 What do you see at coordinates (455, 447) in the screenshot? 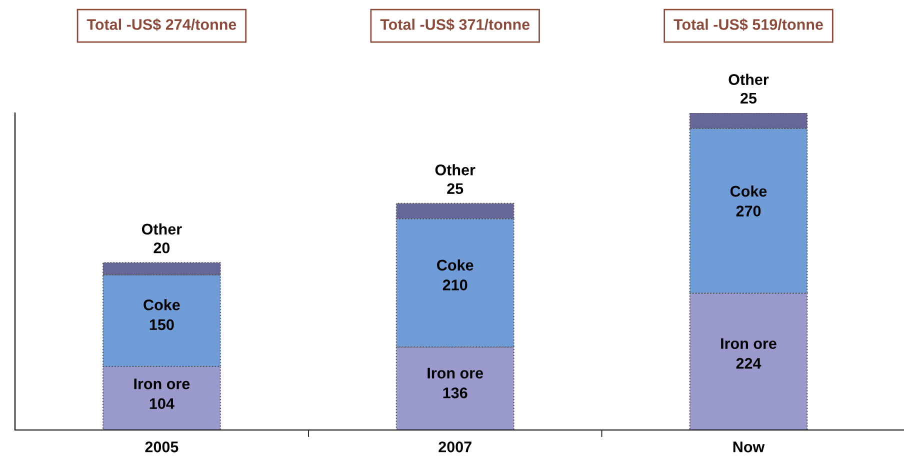
I see `x-tick-label: 2007` at bounding box center [455, 447].